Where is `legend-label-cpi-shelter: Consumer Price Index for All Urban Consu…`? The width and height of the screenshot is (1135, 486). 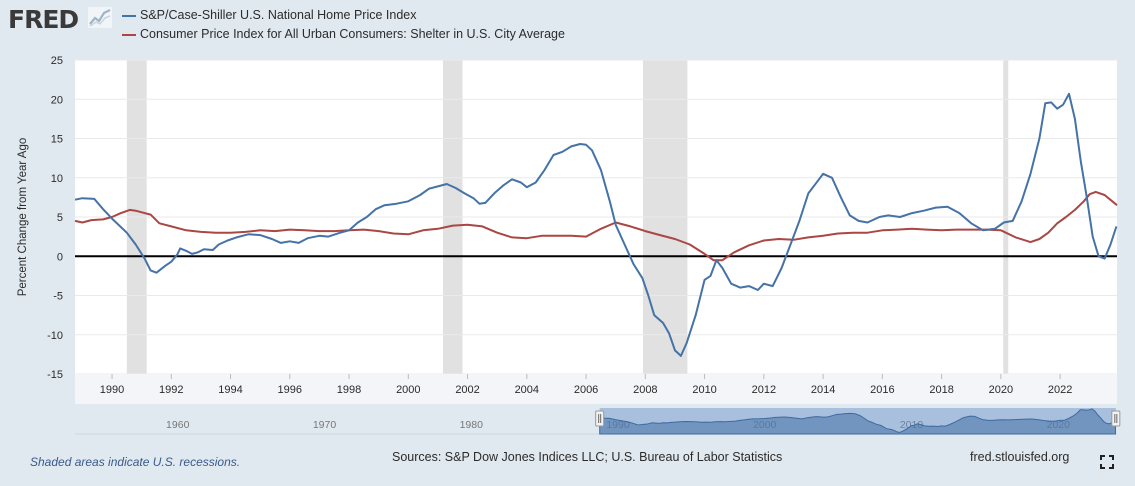 legend-label-cpi-shelter: Consumer Price Index for All Urban Consu… is located at coordinates (352, 34).